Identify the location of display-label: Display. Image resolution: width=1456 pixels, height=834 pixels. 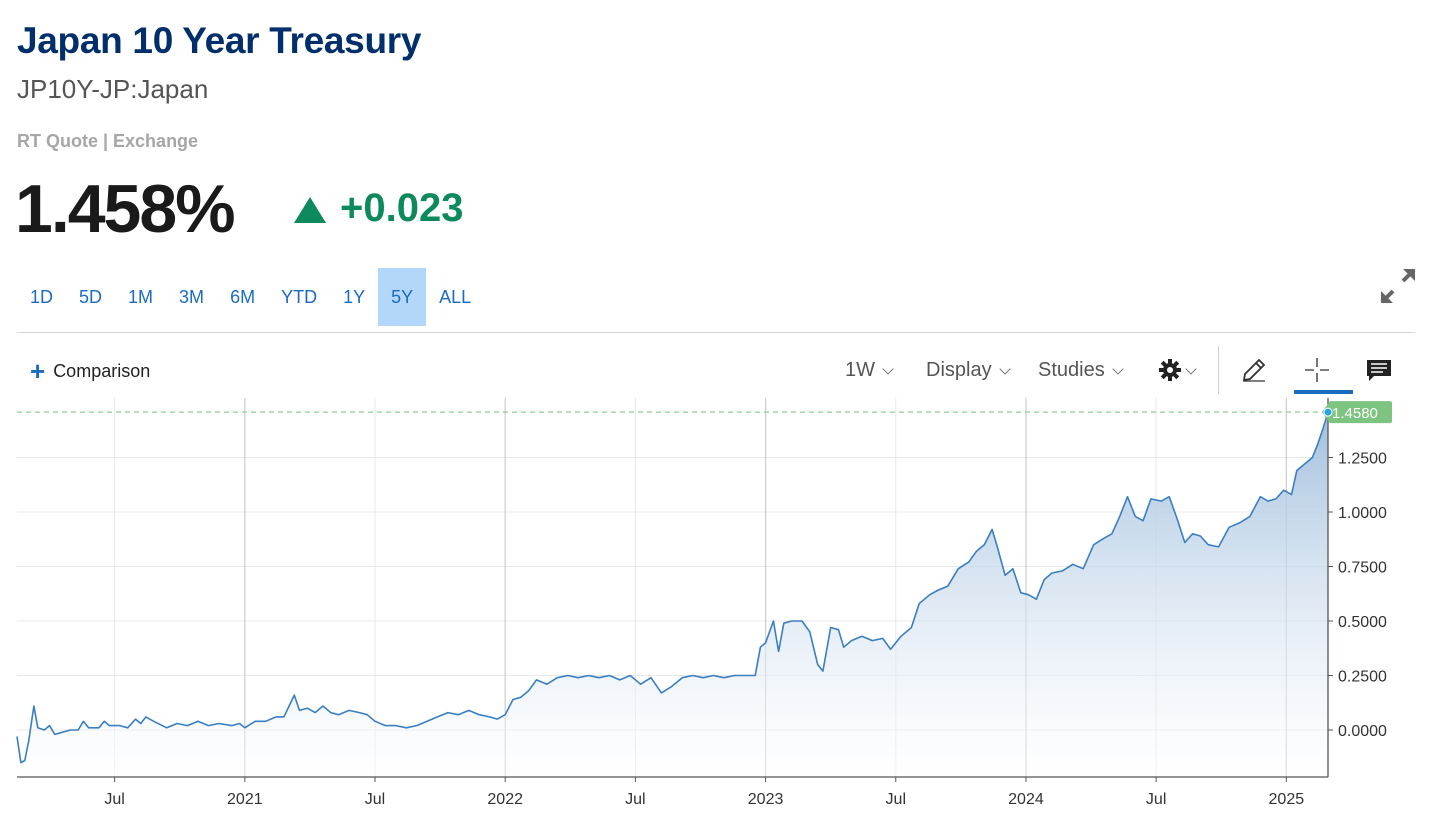
(959, 369).